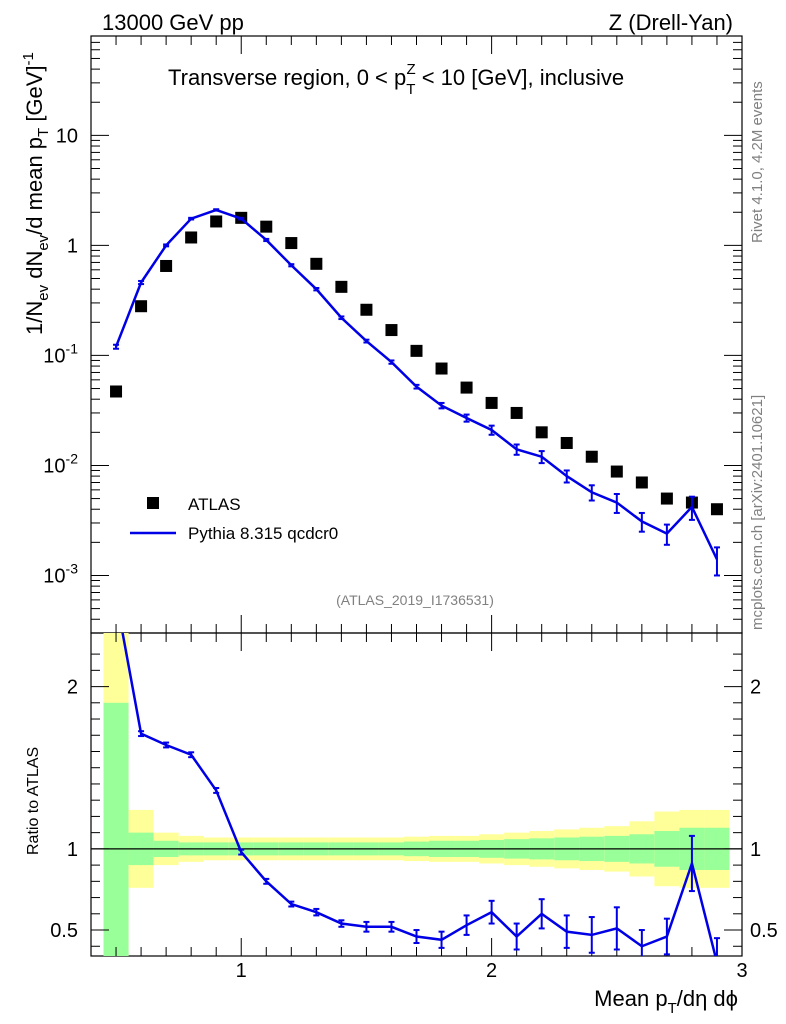  What do you see at coordinates (60, 353) in the screenshot?
I see `y-tick-label: 10⁻¹` at bounding box center [60, 353].